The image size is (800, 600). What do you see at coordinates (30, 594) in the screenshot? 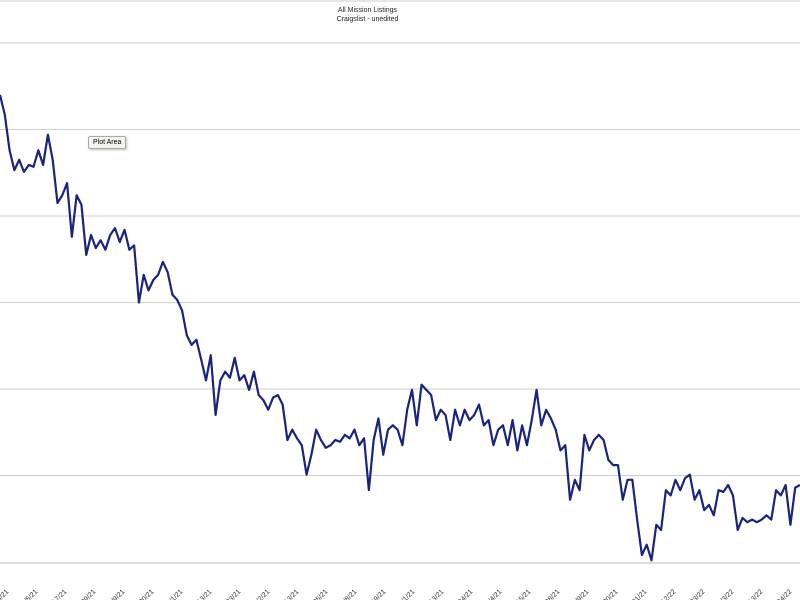
I see `x-tick-label: 5/5/21` at bounding box center [30, 594].